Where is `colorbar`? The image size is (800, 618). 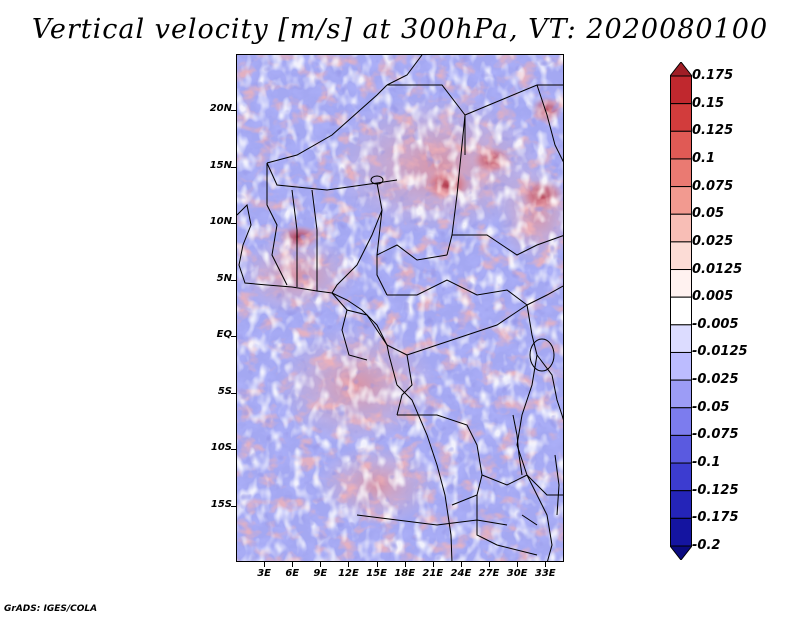 colorbar is located at coordinates (681, 311).